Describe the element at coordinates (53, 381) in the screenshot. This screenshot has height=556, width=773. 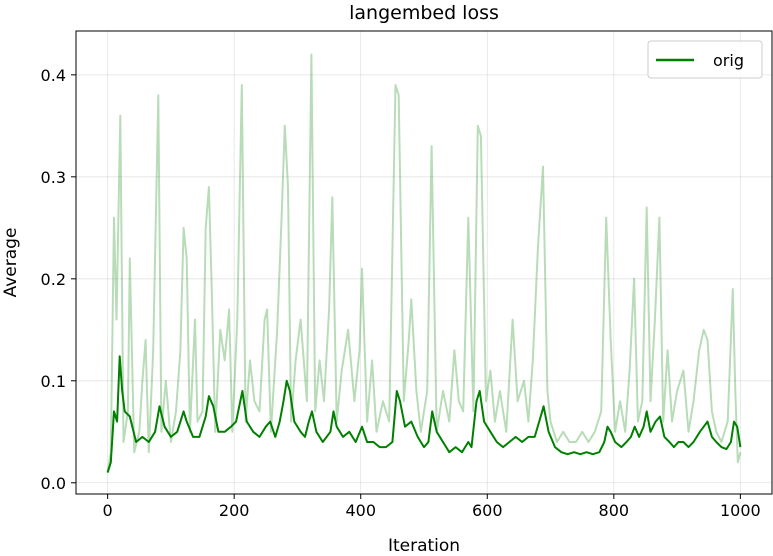
I see `y-tick-label: 0.1` at that location.